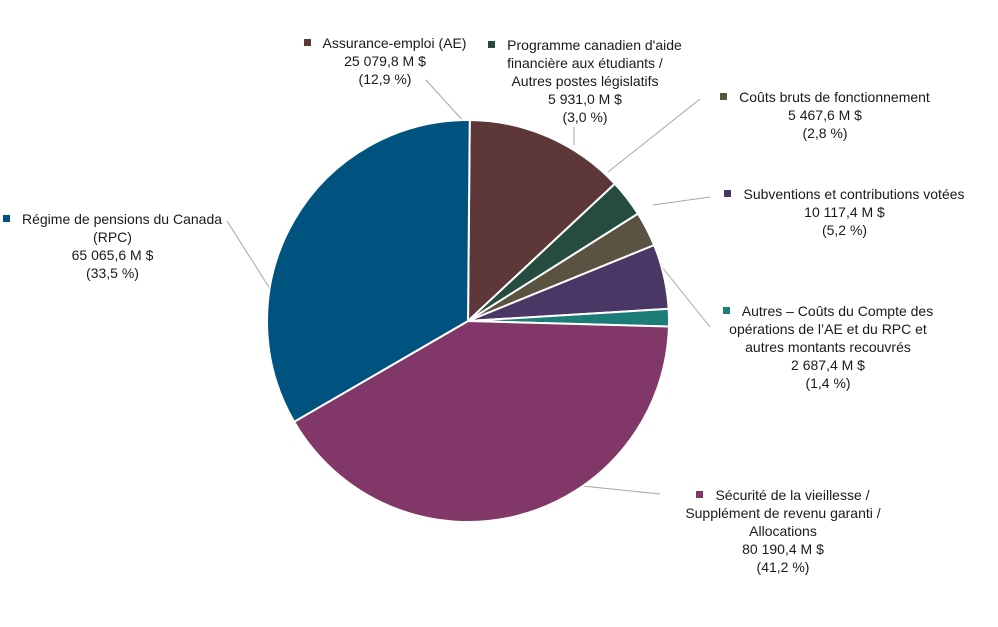 The width and height of the screenshot is (998, 627). I want to click on slice-amount: 5 467,6 M $, so click(825, 115).